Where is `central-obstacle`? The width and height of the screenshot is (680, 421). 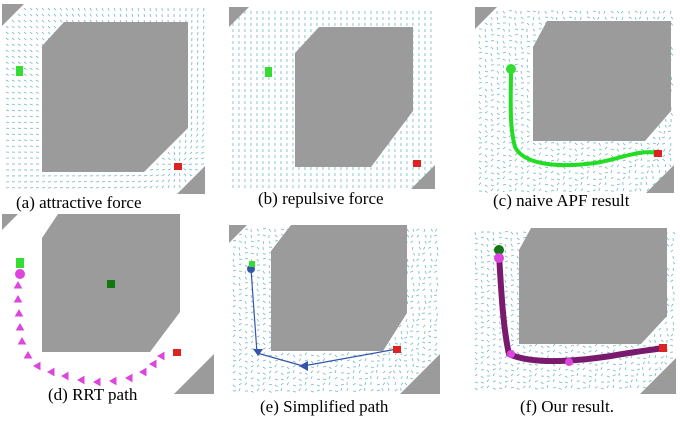 central-obstacle is located at coordinates (602, 81).